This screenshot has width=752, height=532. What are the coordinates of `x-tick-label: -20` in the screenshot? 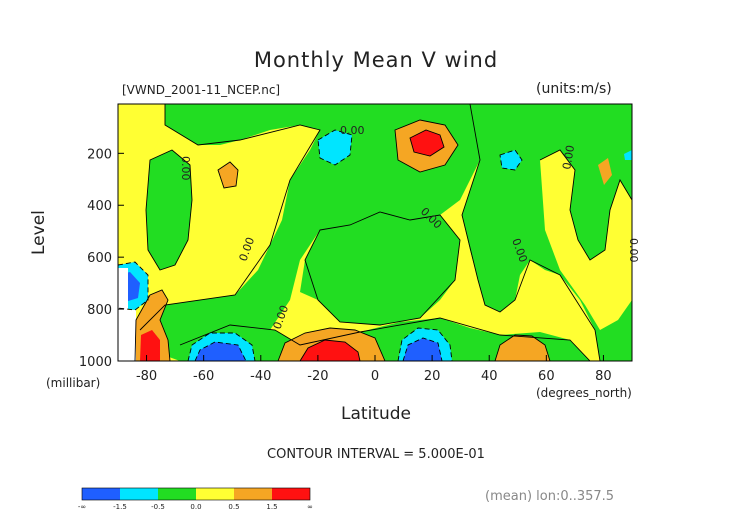 It's located at (317, 376).